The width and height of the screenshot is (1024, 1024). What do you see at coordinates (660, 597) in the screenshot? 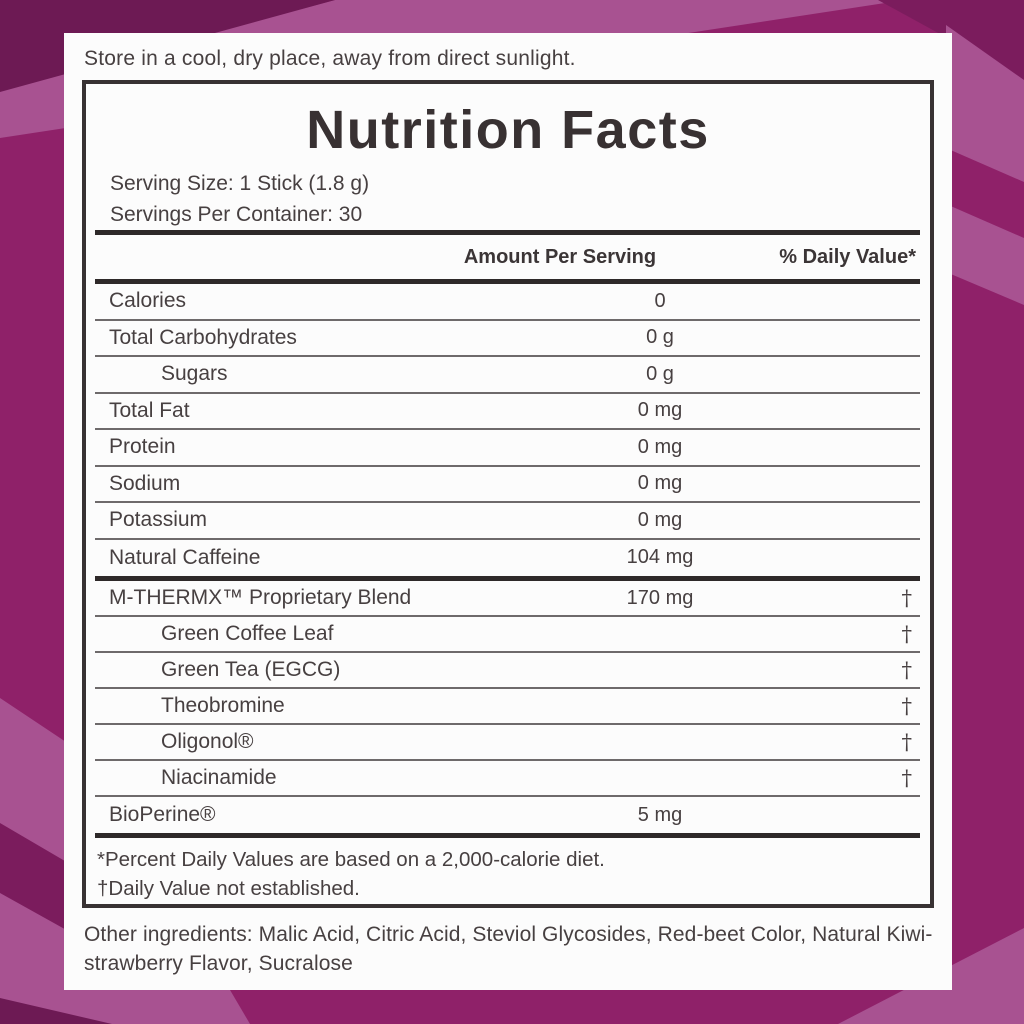
I see `nutrient-amount: 170 mg` at bounding box center [660, 597].